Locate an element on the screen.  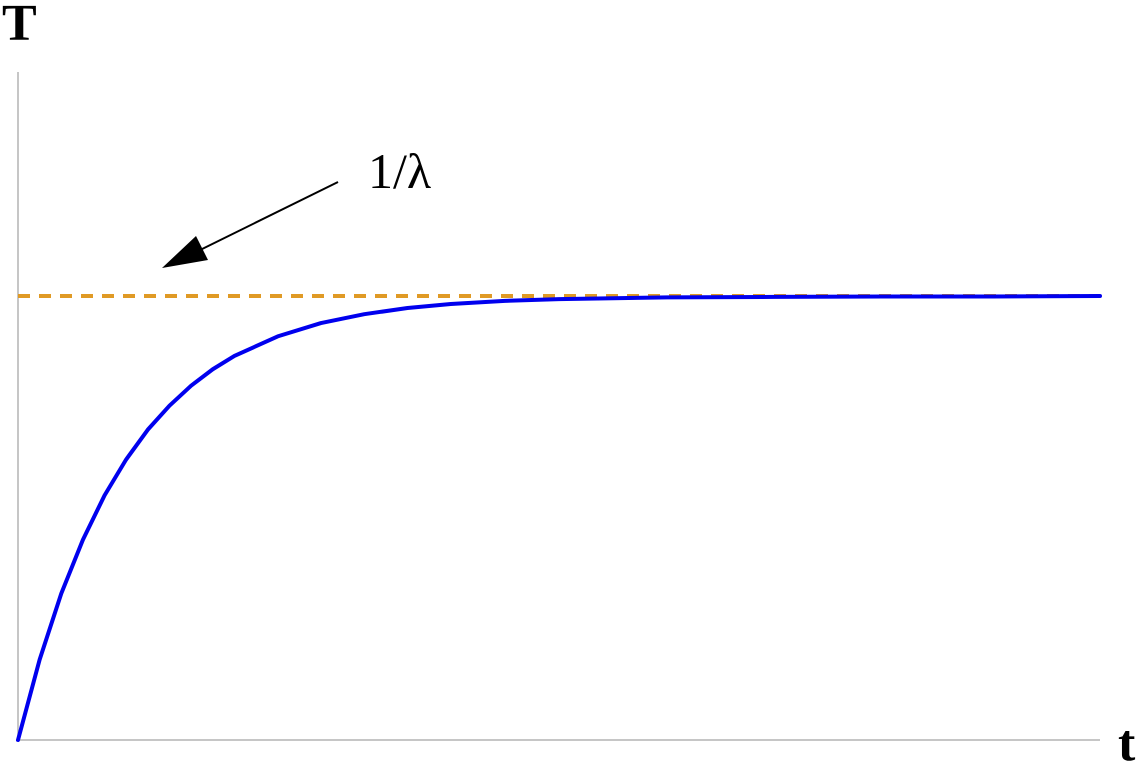
x-axis-label: t is located at coordinates (1127, 739).